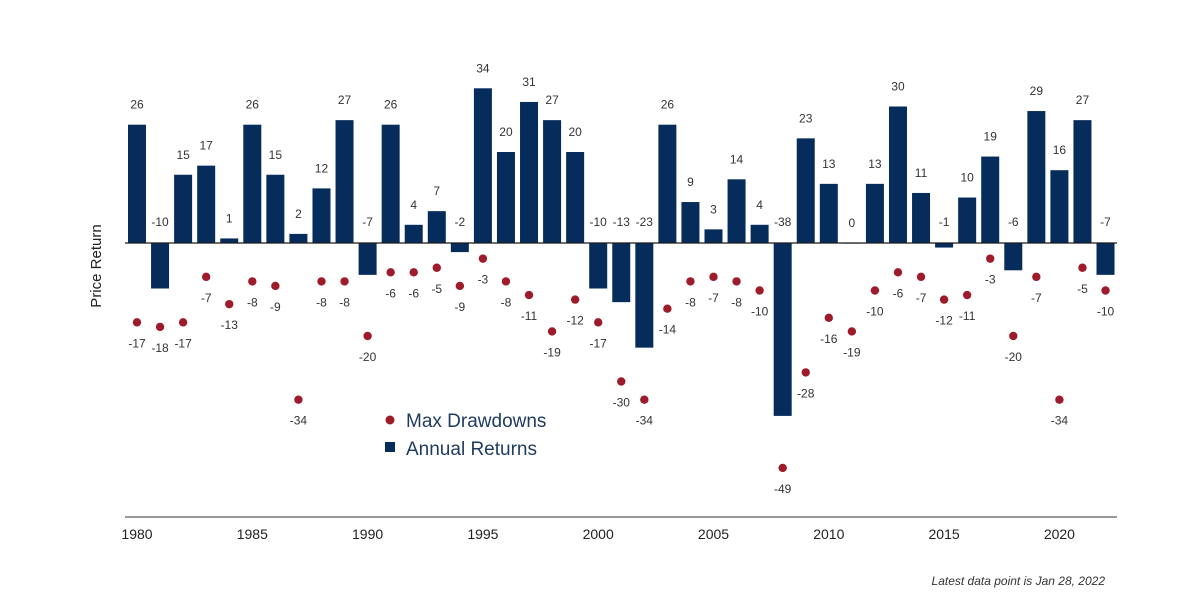 This screenshot has height=600, width=1200. Describe the element at coordinates (690, 302) in the screenshot. I see `drawdown-label-2004: -8` at that location.